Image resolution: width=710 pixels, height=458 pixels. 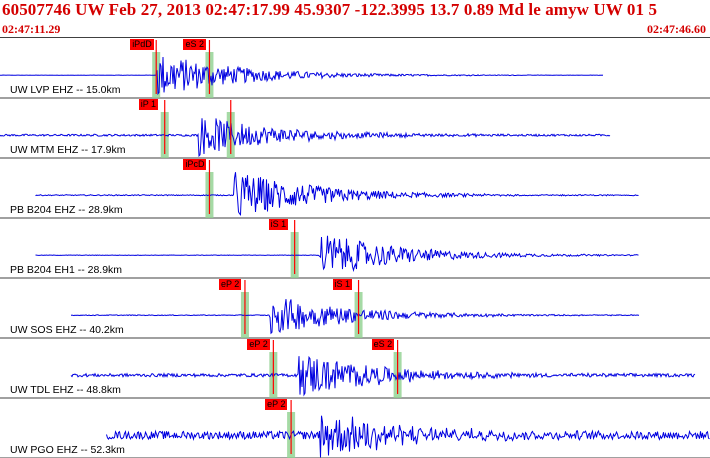 I want to click on pick-label: iP 1, so click(x=148, y=104).